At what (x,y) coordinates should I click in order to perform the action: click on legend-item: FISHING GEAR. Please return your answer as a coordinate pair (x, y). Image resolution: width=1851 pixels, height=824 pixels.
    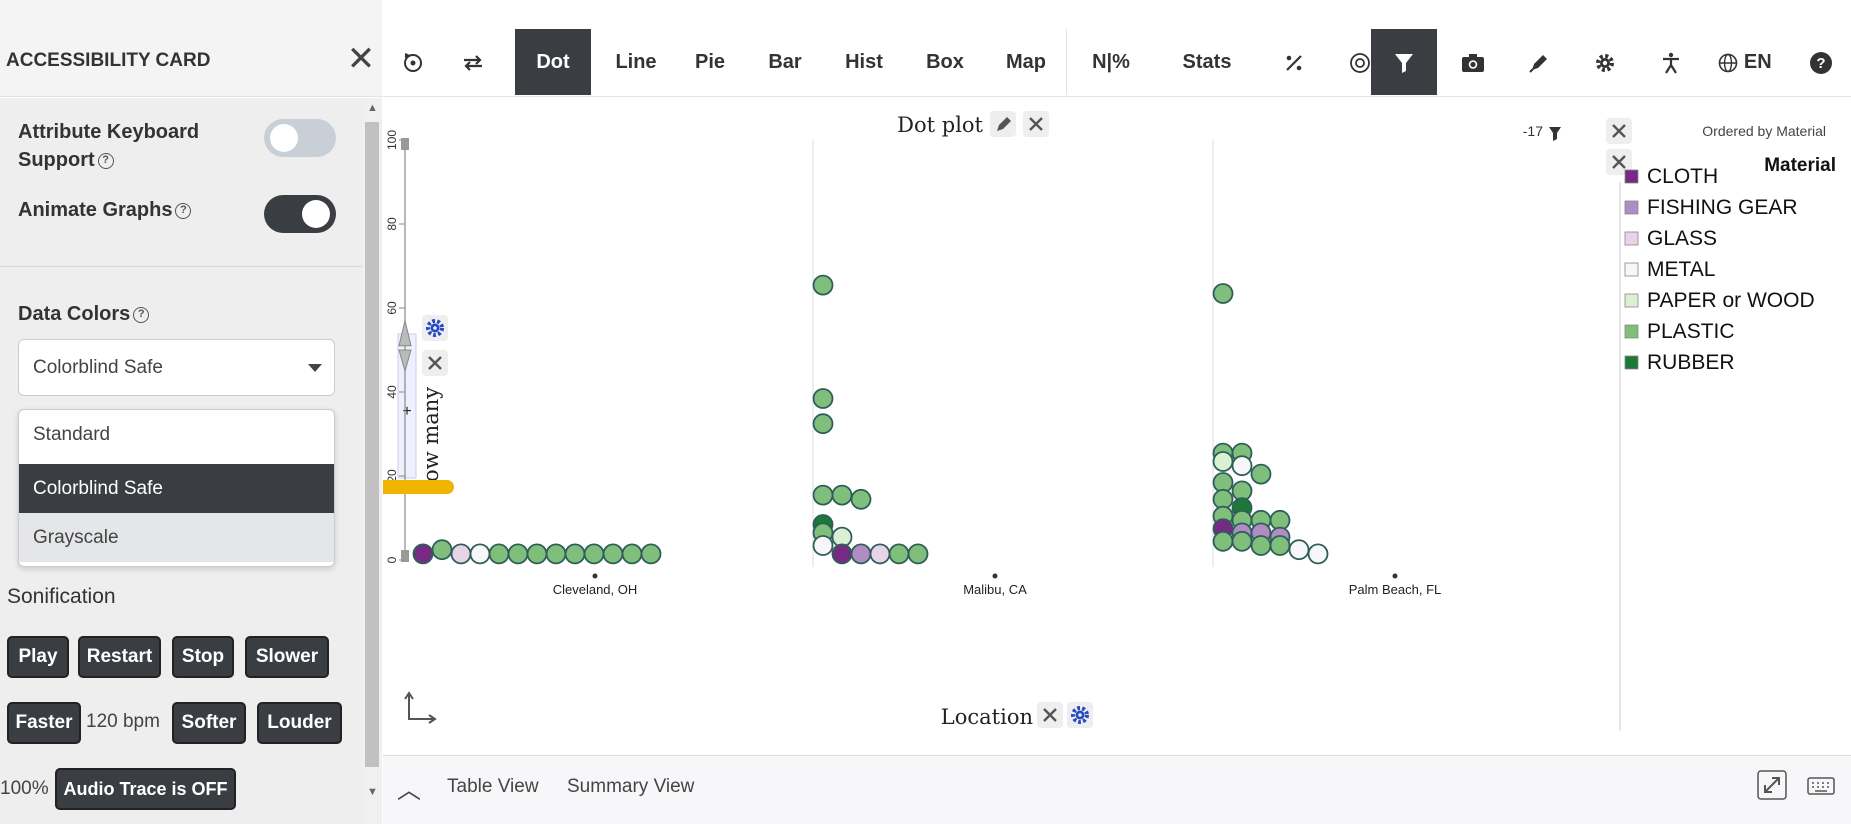
    Looking at the image, I should click on (1722, 207).